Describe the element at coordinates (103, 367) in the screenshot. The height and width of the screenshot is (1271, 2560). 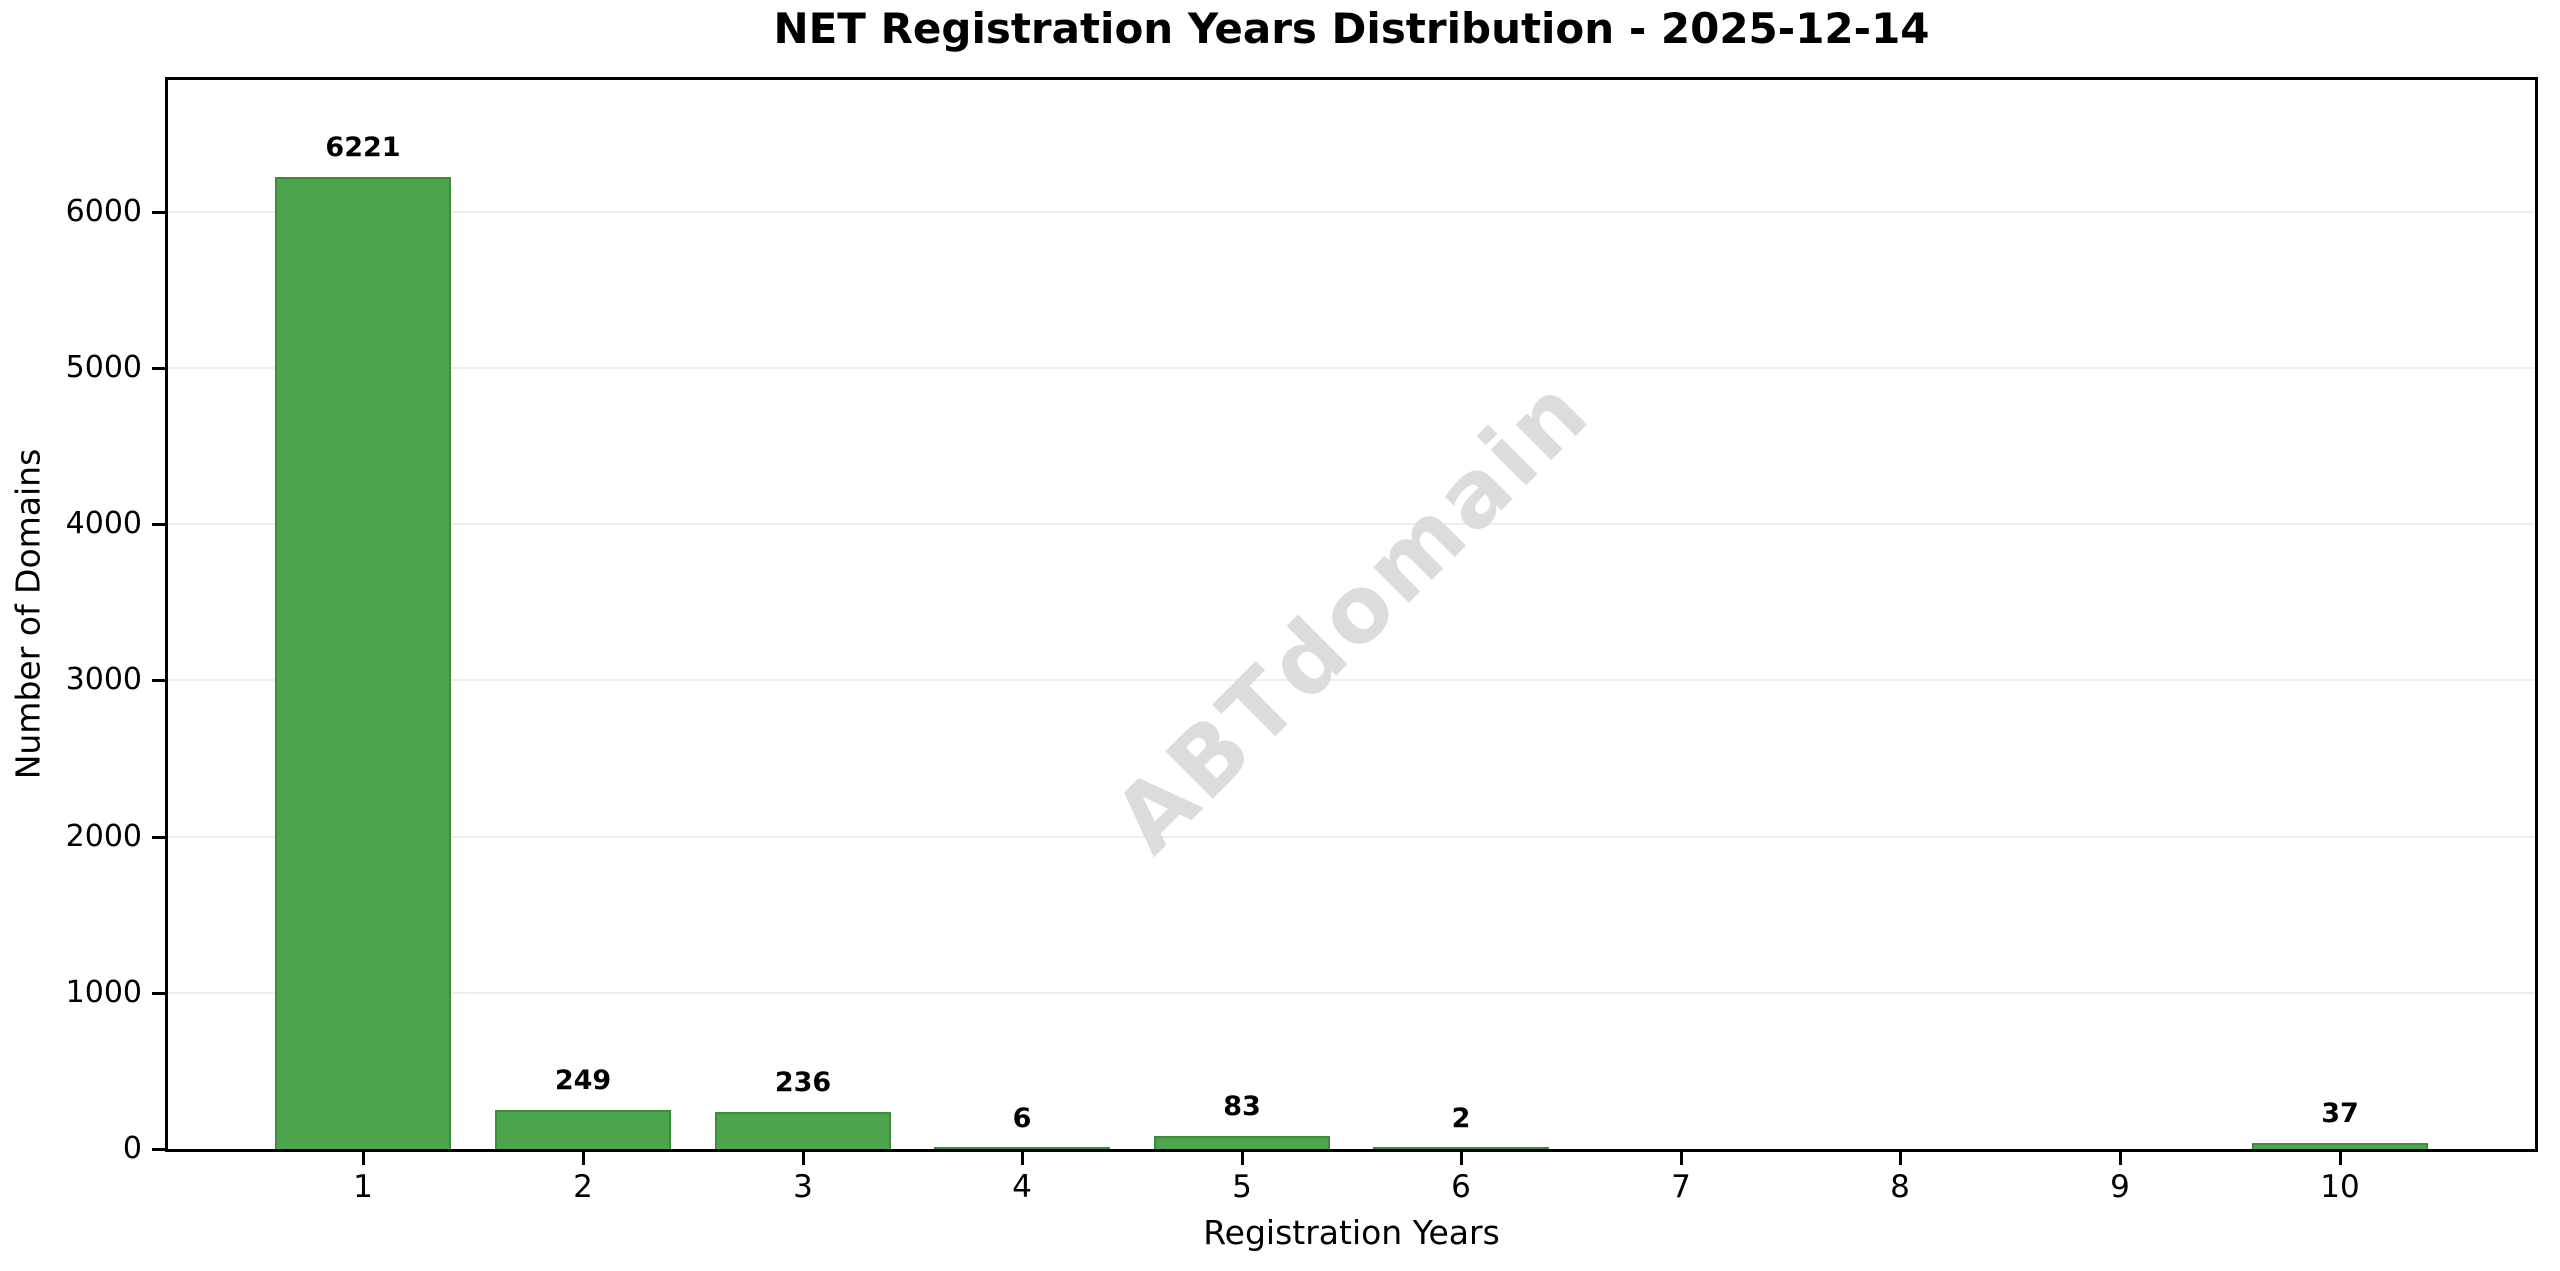
I see `y-tick-label-5000: 5000` at that location.